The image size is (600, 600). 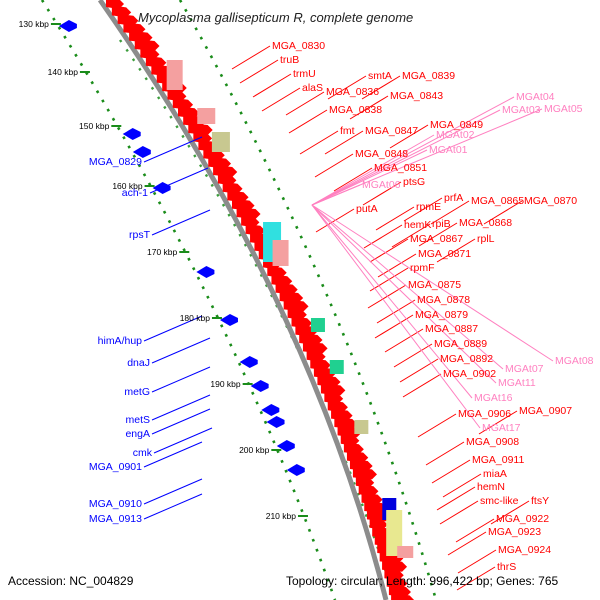 I want to click on forward-gene-label: fmt, so click(x=347, y=131).